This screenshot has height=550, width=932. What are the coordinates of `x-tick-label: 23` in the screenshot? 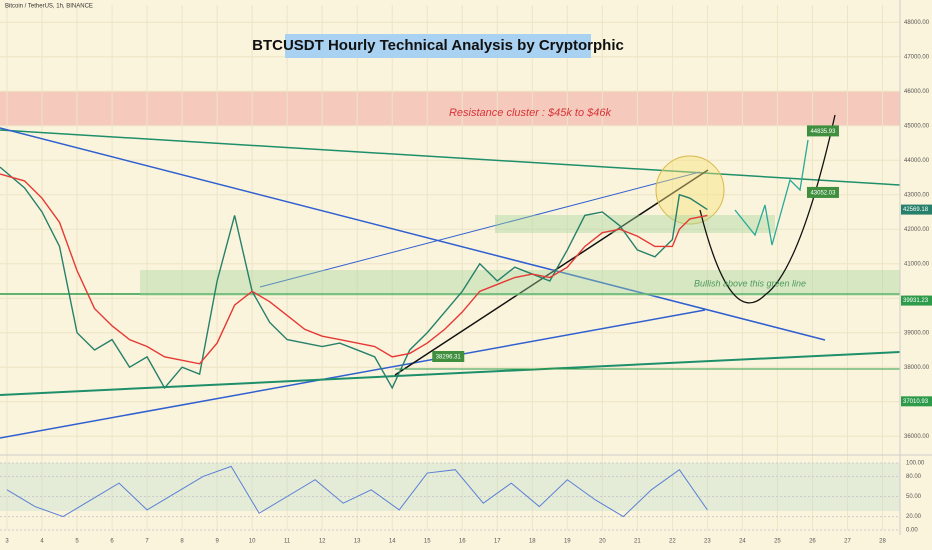 It's located at (707, 542).